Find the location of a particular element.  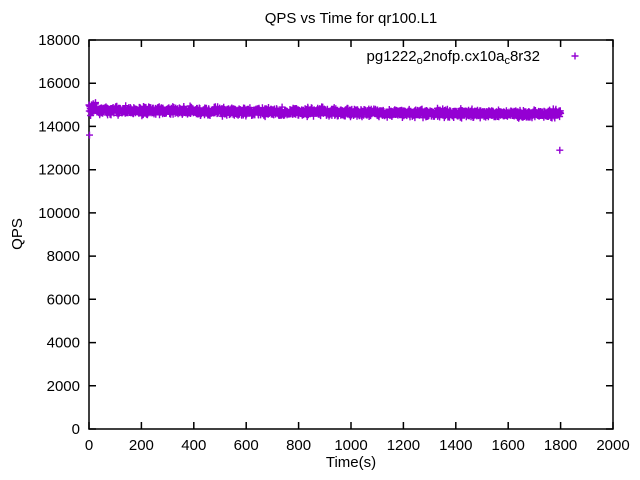

x-tick-label: 800 is located at coordinates (298, 445).